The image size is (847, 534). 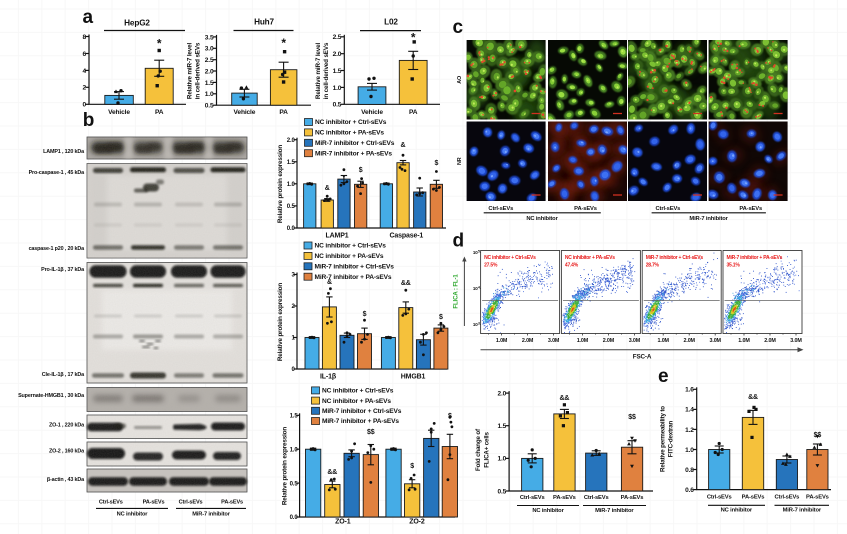 What do you see at coordinates (542, 219) in the screenshot?
I see `svg-text: NC inhibitor` at bounding box center [542, 219].